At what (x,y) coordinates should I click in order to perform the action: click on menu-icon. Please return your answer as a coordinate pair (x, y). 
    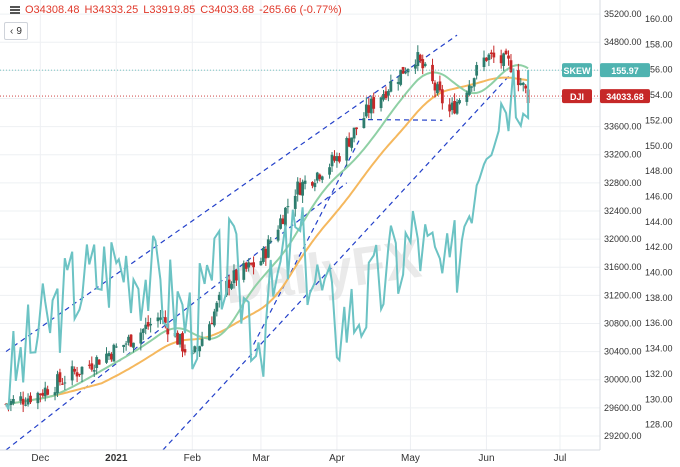
    Looking at the image, I should click on (15, 10).